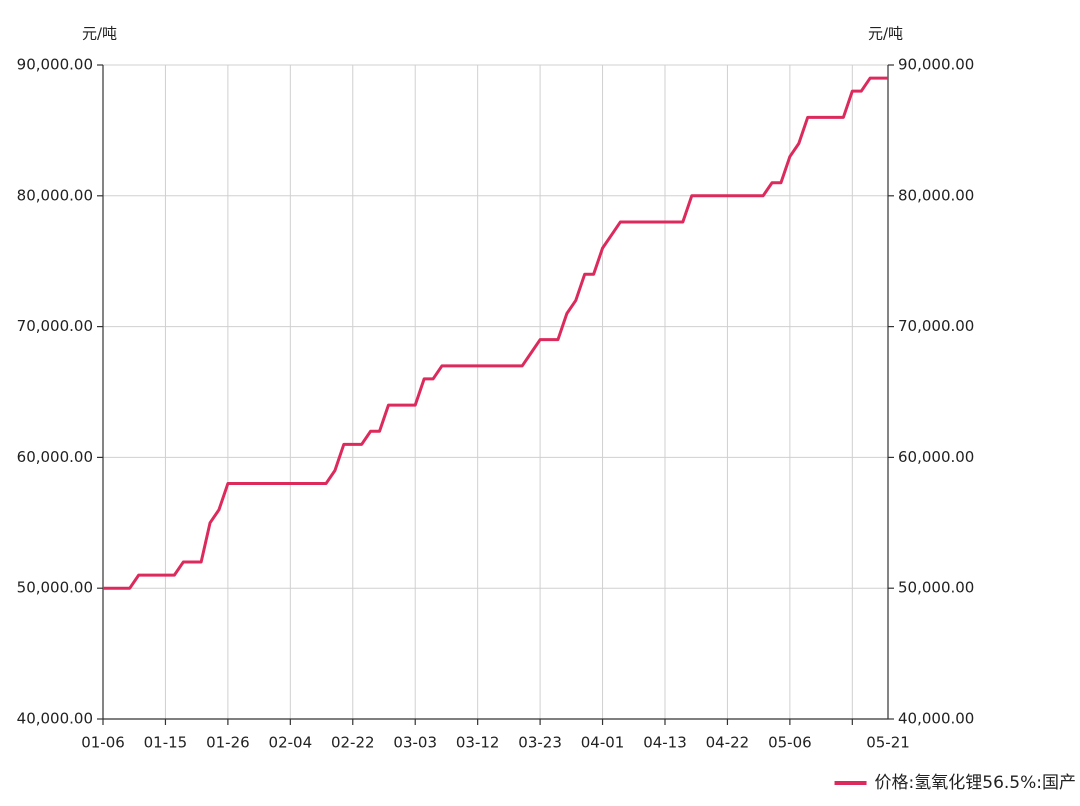 Image resolution: width=1080 pixels, height=806 pixels. I want to click on x-tick-label: 01-15, so click(166, 743).